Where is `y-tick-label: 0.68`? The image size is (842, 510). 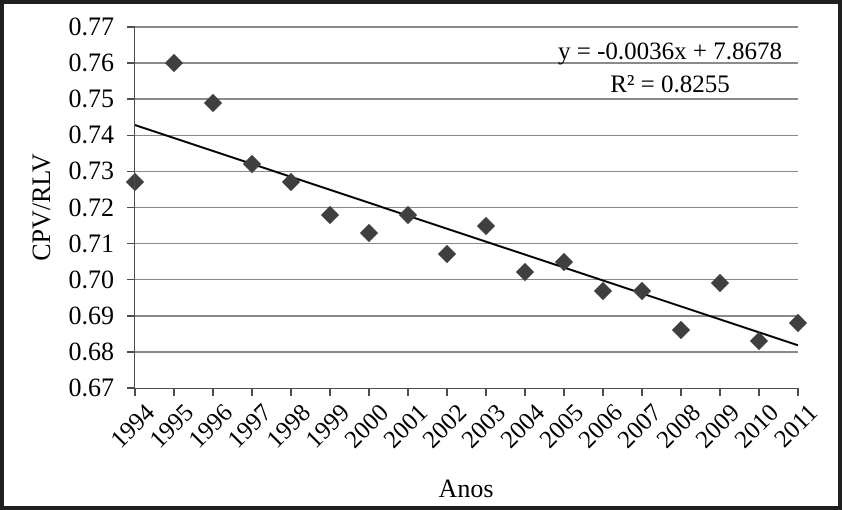
y-tick-label: 0.68 is located at coordinates (91, 351).